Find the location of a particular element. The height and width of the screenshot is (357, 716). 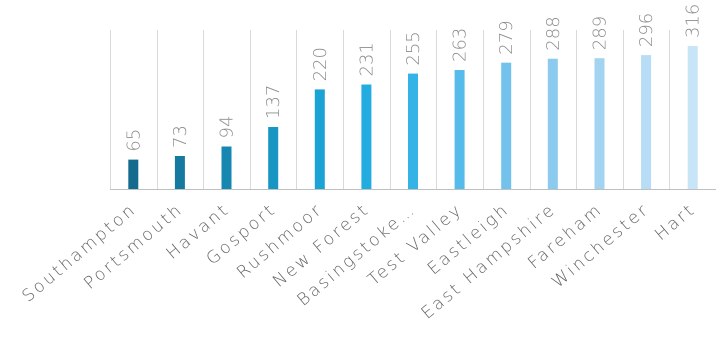

value-label: 316 is located at coordinates (693, 21).